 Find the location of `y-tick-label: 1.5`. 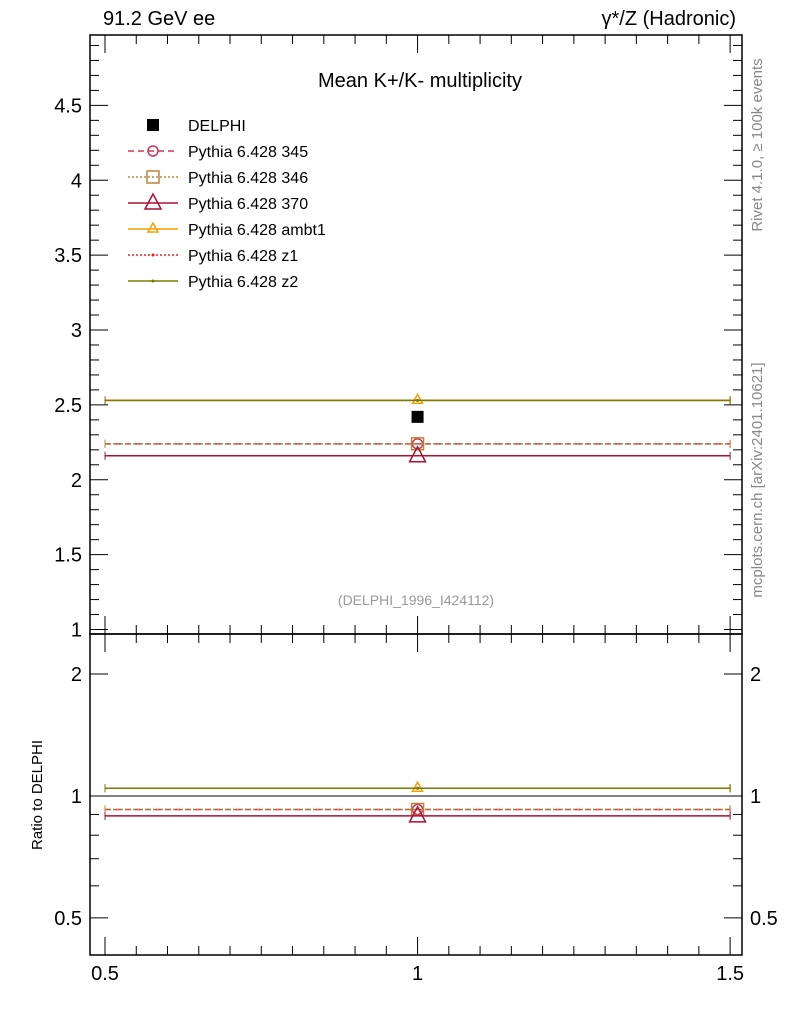

y-tick-label: 1.5 is located at coordinates (68, 556).